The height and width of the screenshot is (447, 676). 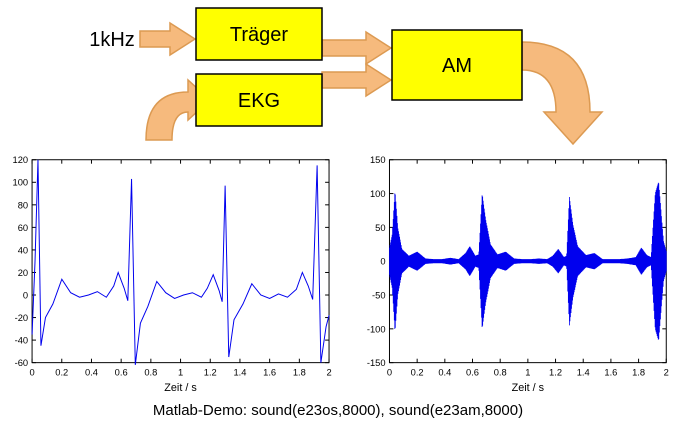 I want to click on svg-text: 20, so click(x=23, y=273).